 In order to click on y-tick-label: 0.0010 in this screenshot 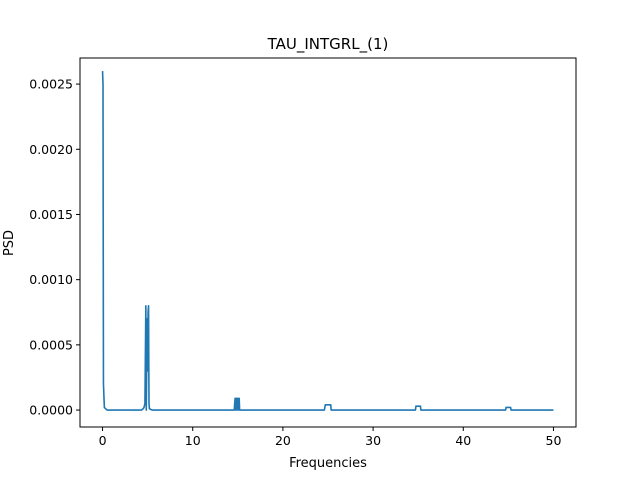, I will do `click(51, 279)`.